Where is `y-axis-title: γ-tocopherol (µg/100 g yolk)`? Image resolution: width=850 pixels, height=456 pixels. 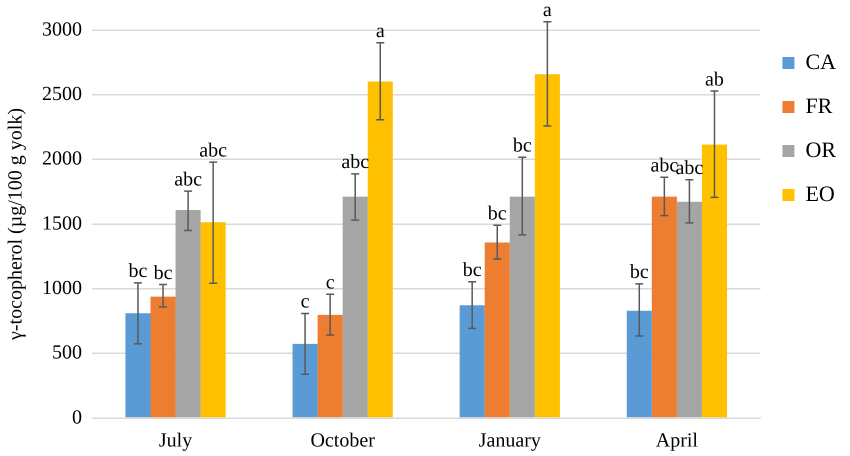
y-axis-title: γ-tocopherol (µg/100 g yolk) is located at coordinates (15, 224).